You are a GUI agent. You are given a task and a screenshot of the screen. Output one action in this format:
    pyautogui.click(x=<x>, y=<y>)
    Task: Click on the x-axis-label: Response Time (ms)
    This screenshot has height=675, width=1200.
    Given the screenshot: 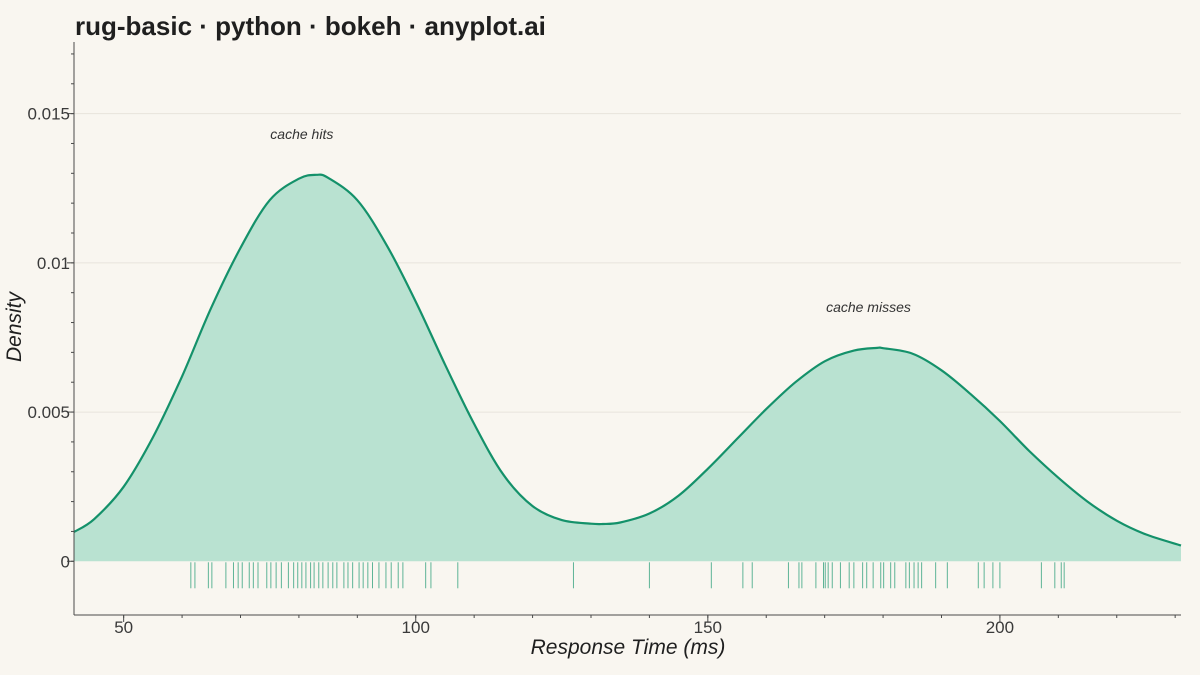 What is the action you would take?
    pyautogui.click(x=628, y=647)
    